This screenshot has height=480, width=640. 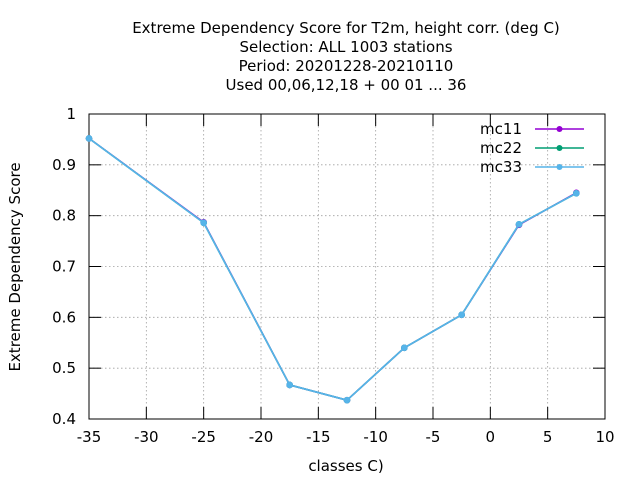 I want to click on title-line-3: Period: 20201228-20210110, so click(x=346, y=66).